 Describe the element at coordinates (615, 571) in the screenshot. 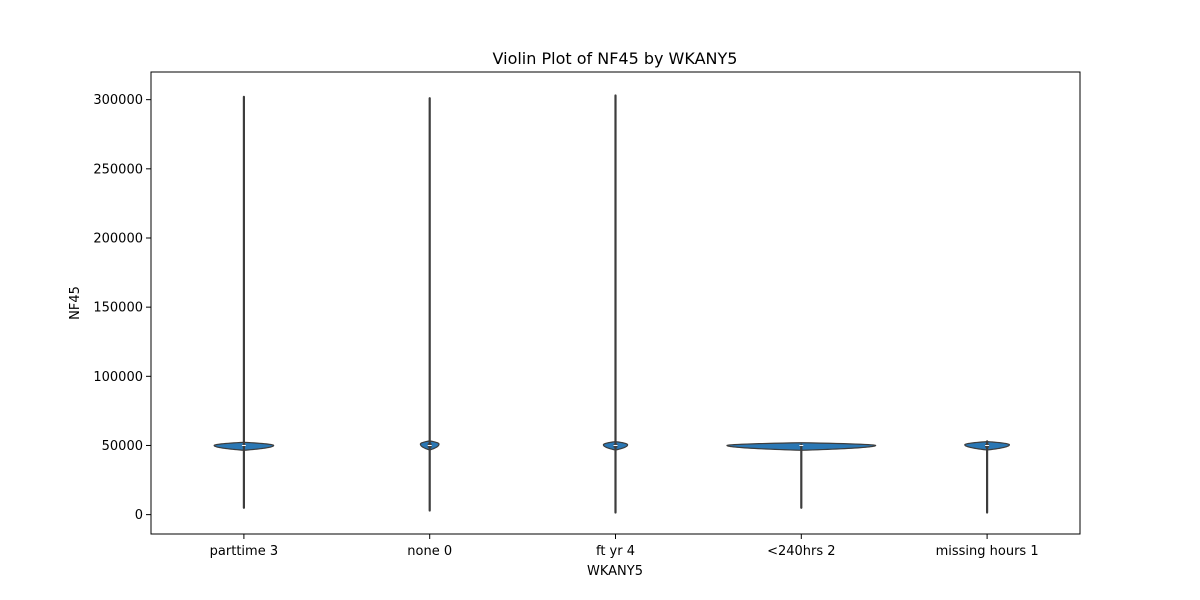

I see `x-axis-title: WKANY5` at that location.